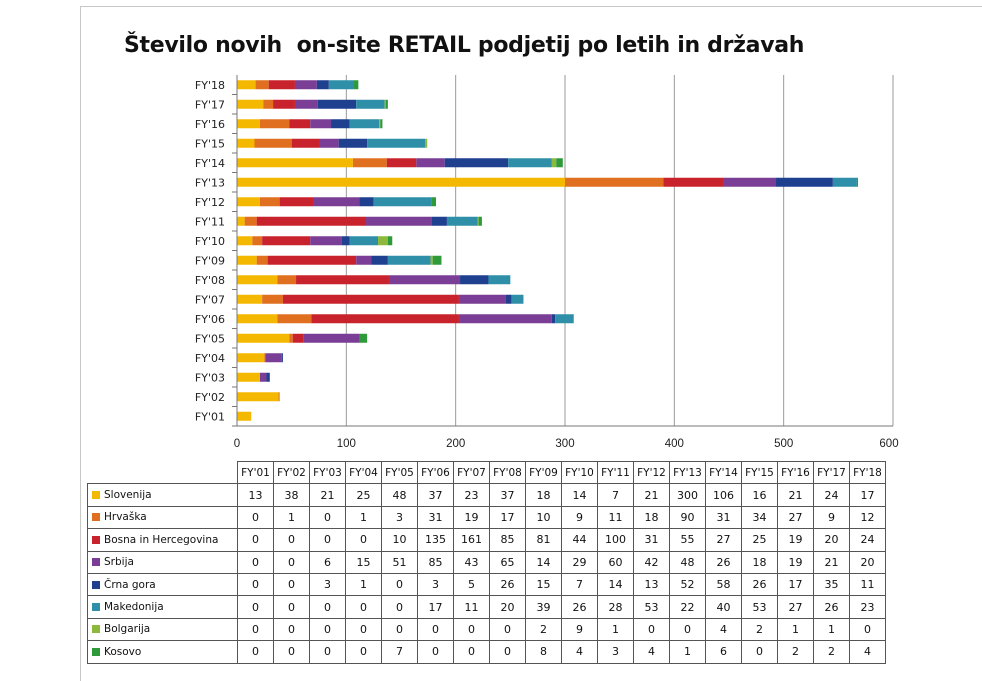 The height and width of the screenshot is (681, 982). Describe the element at coordinates (579, 540) in the screenshot. I see `table-cell: 44` at that location.